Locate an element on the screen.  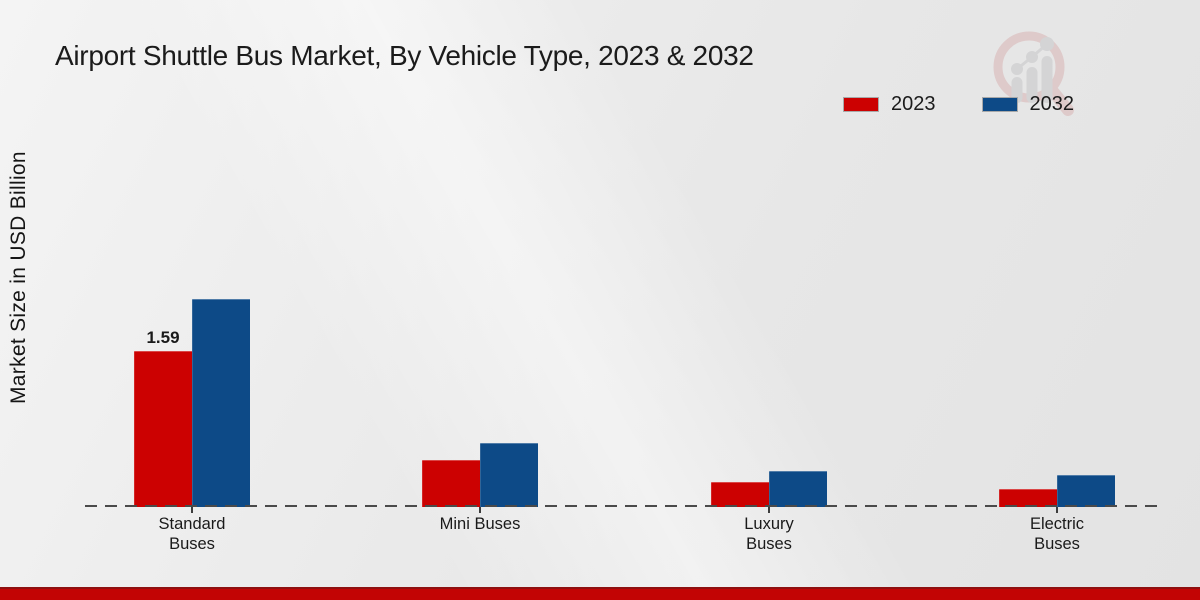
bottom-red-stripe is located at coordinates (600, 593).